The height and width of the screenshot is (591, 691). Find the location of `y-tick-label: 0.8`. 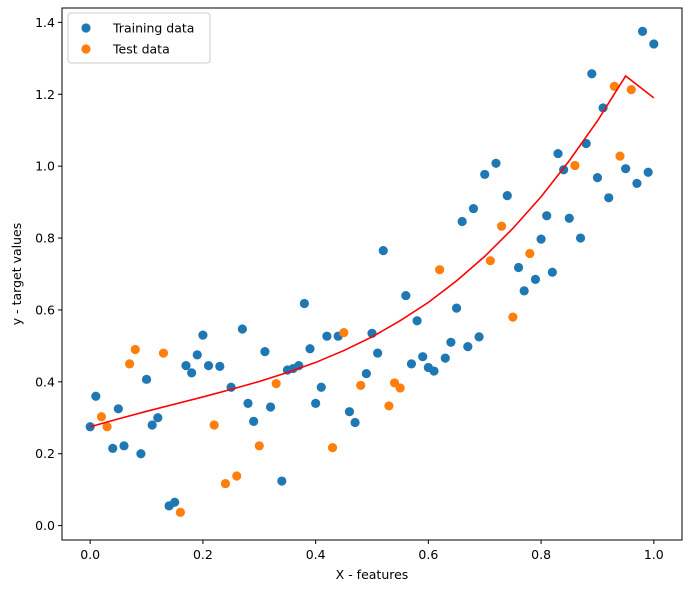

y-tick-label: 0.8 is located at coordinates (45, 238).